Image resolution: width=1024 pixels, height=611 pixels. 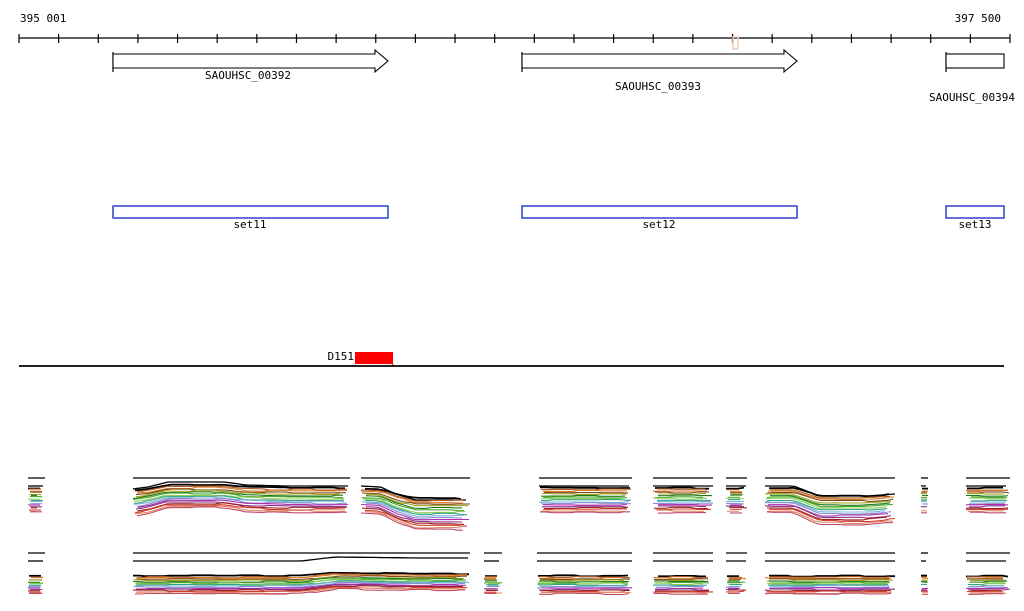 I want to click on probe-set-label: set11, so click(x=250, y=224).